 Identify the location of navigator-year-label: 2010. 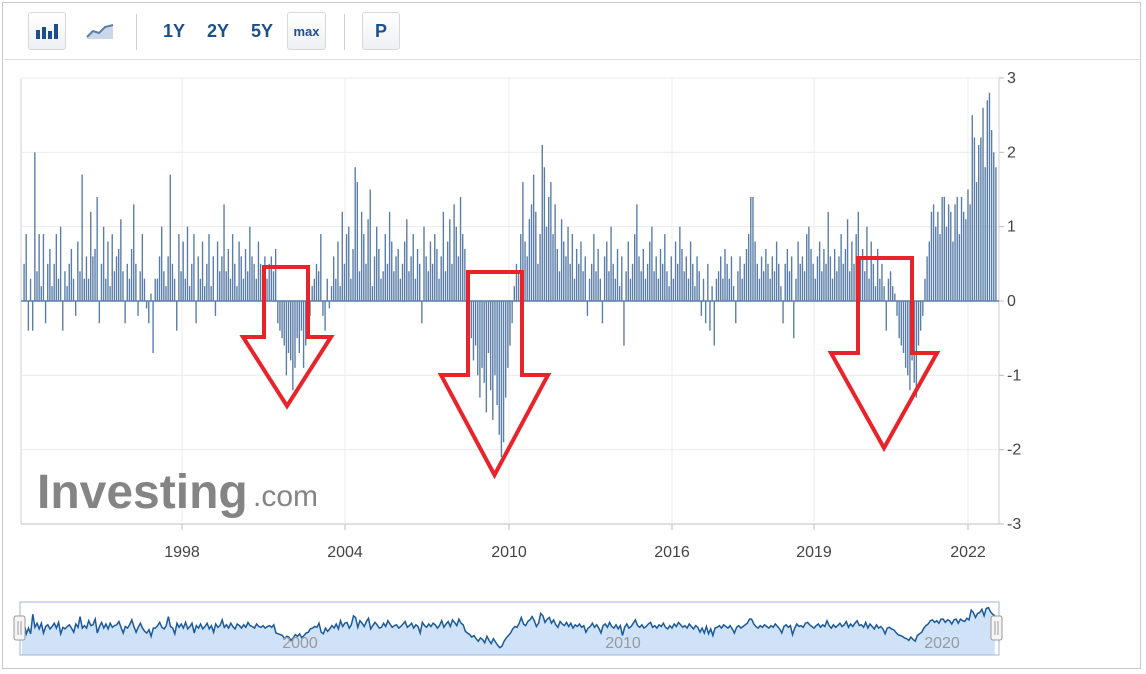
(623, 643).